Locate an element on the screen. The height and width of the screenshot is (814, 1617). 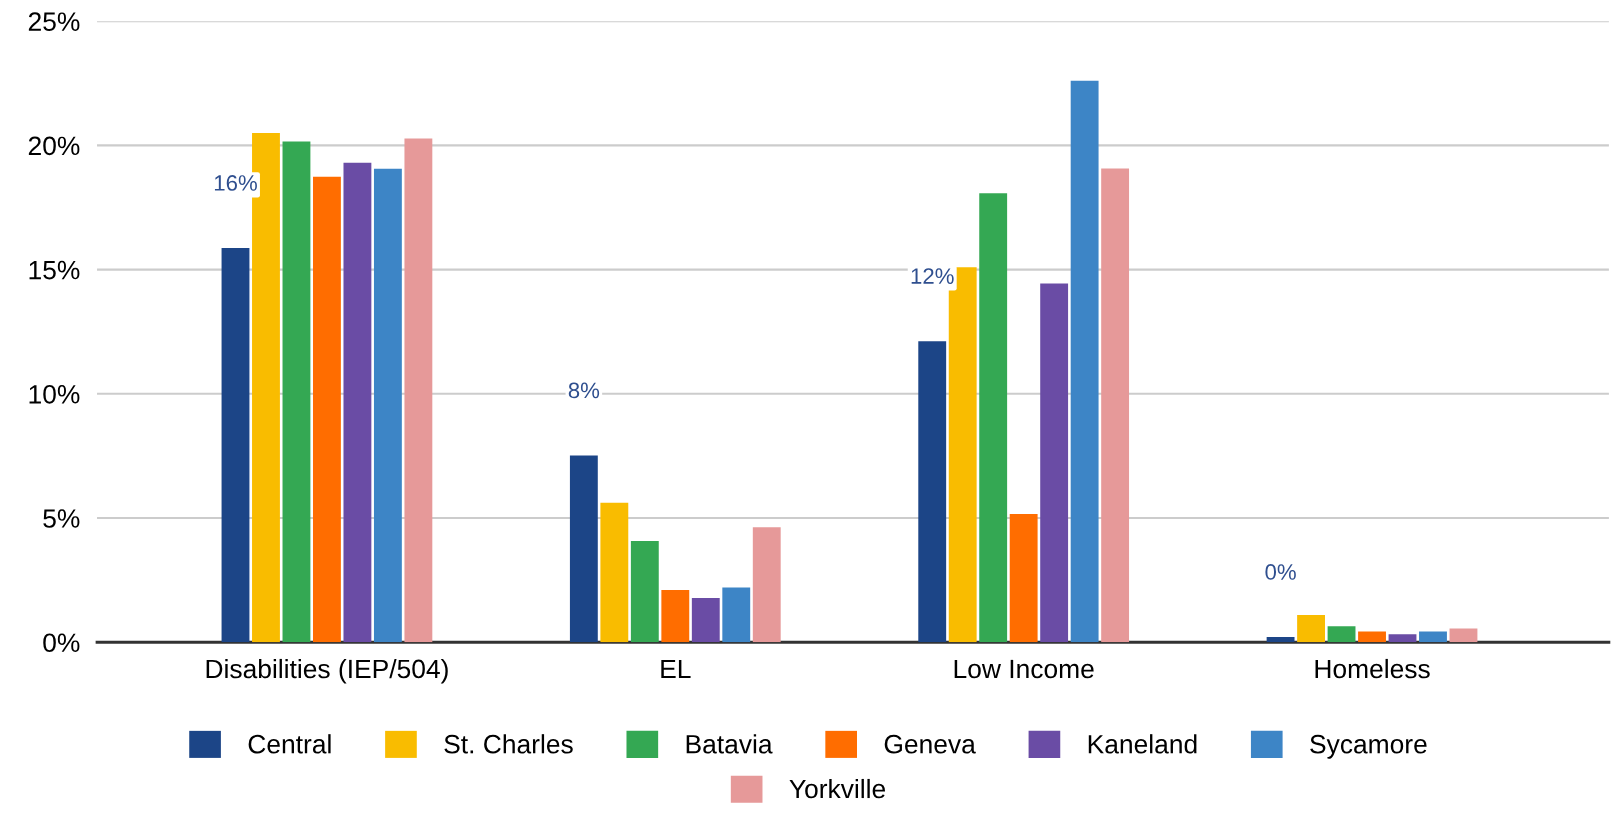
data-label: 0% is located at coordinates (1280, 572).